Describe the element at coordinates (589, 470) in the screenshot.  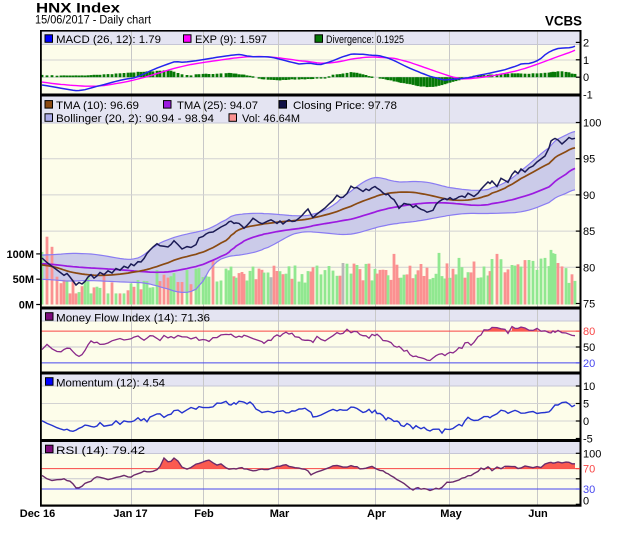
I see `svg-text: 70` at that location.